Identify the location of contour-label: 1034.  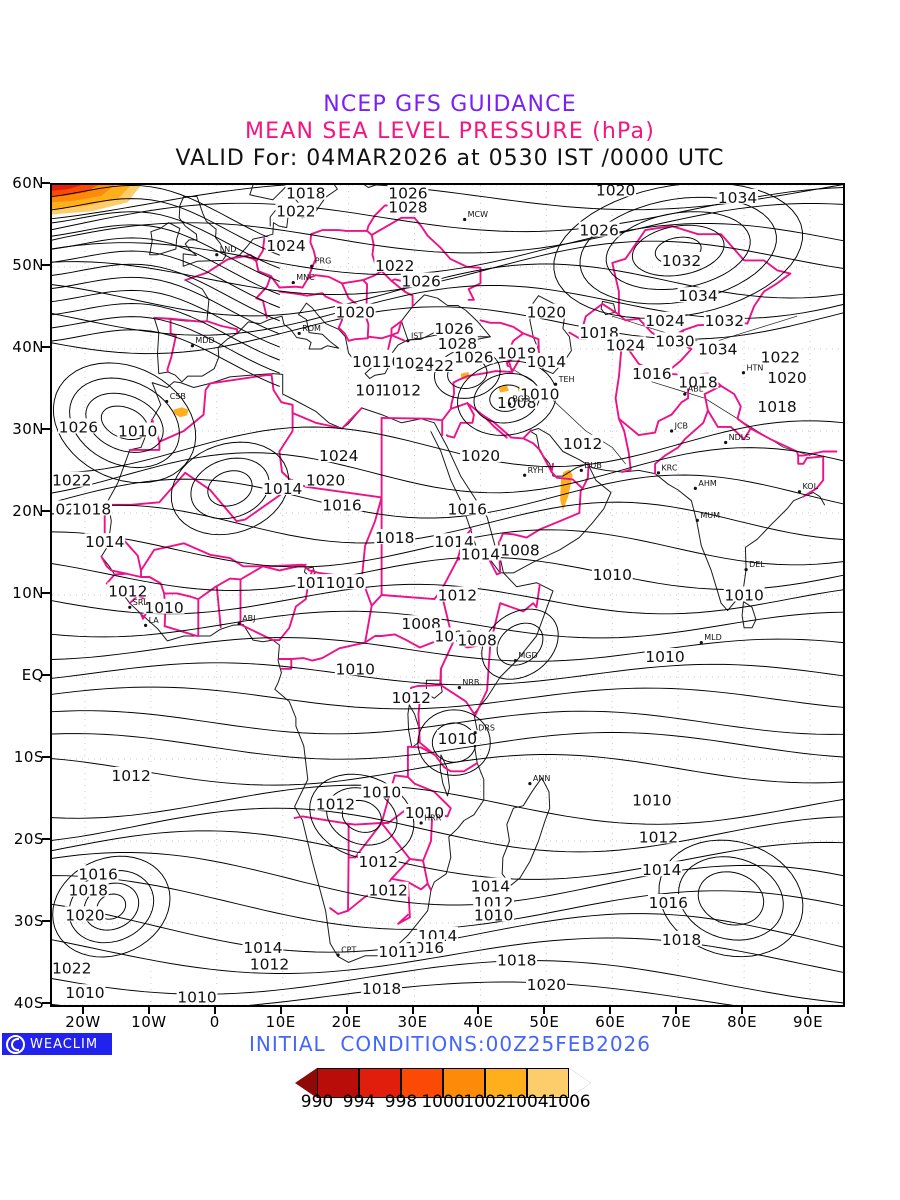
(737, 198).